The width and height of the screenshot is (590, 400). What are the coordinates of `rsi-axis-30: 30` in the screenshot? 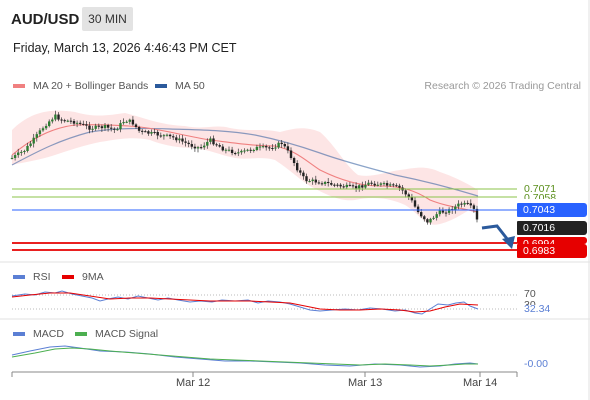 It's located at (530, 302).